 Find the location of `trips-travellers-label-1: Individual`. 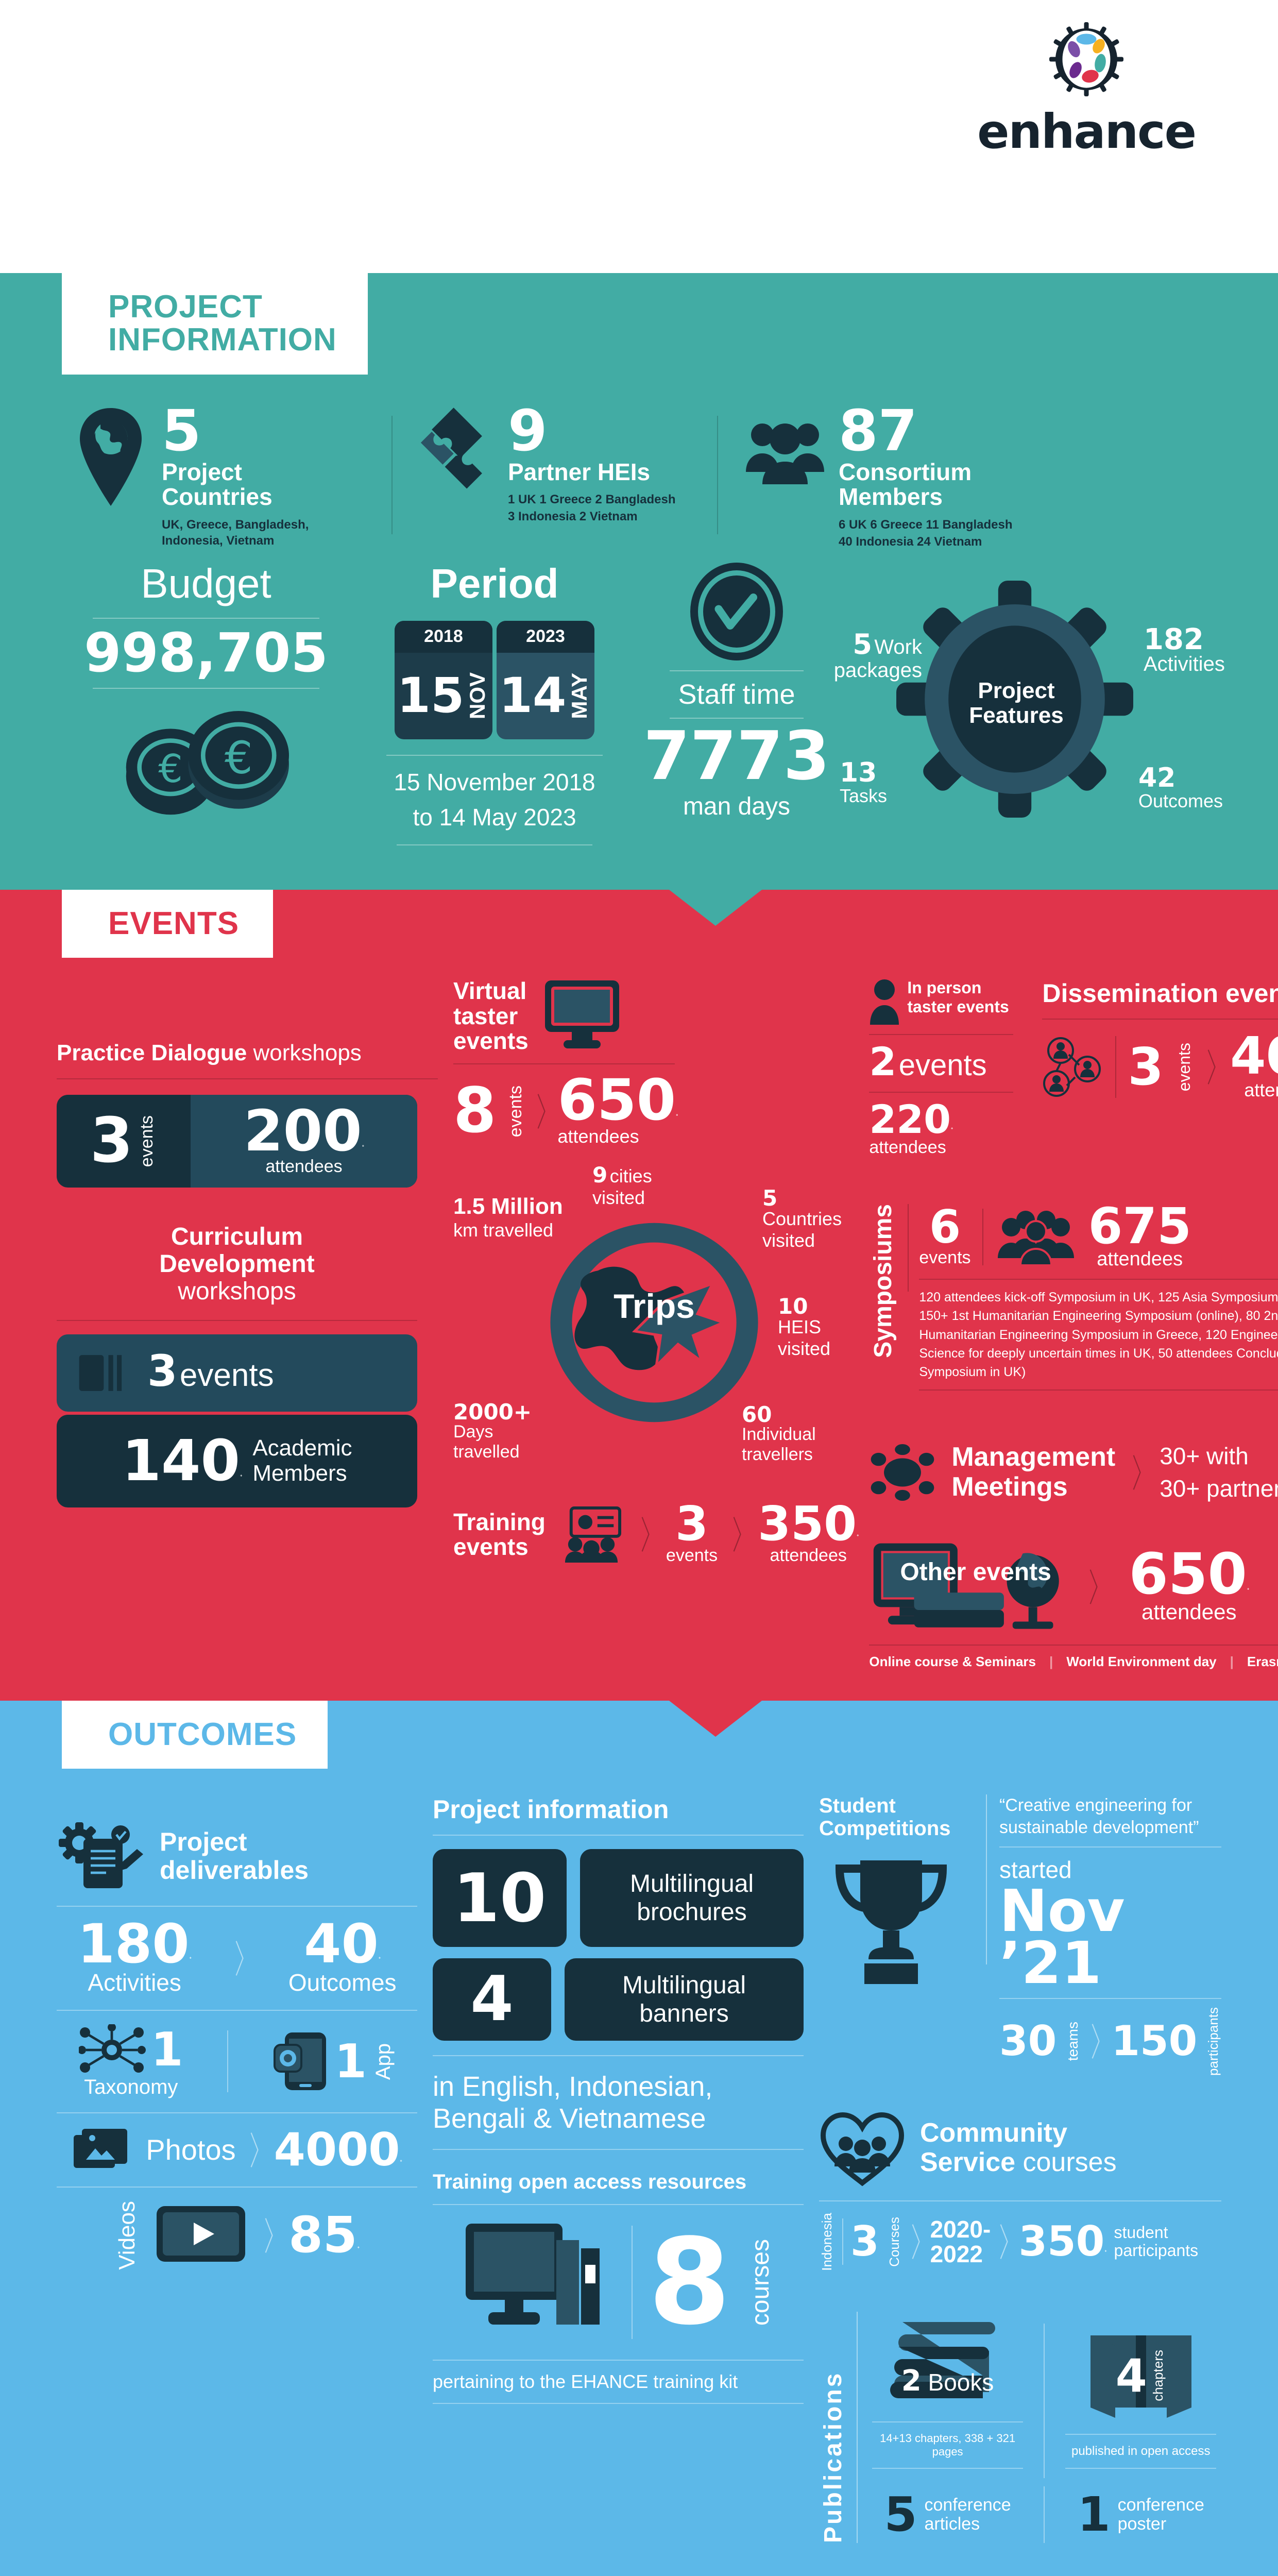

trips-travellers-label-1: Individual is located at coordinates (779, 1435).